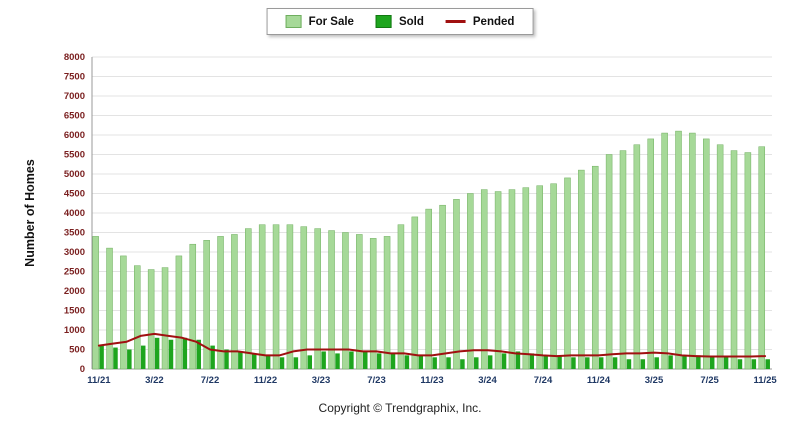 This screenshot has width=800, height=434. Describe the element at coordinates (487, 380) in the screenshot. I see `svg-text: 3/24` at that location.